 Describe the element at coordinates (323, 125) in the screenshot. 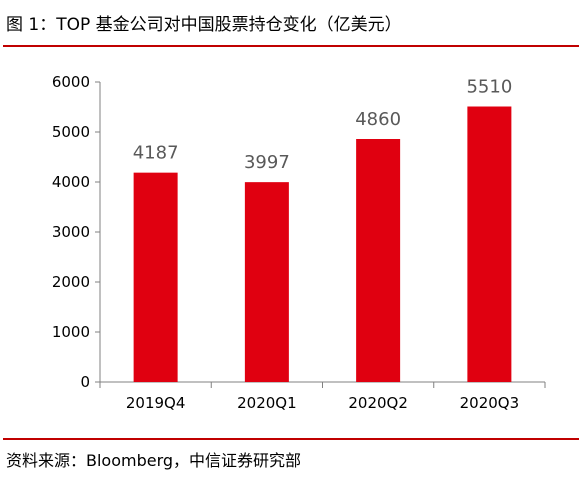

I see `data-labels: 4187 3997 4860 5510` at that location.